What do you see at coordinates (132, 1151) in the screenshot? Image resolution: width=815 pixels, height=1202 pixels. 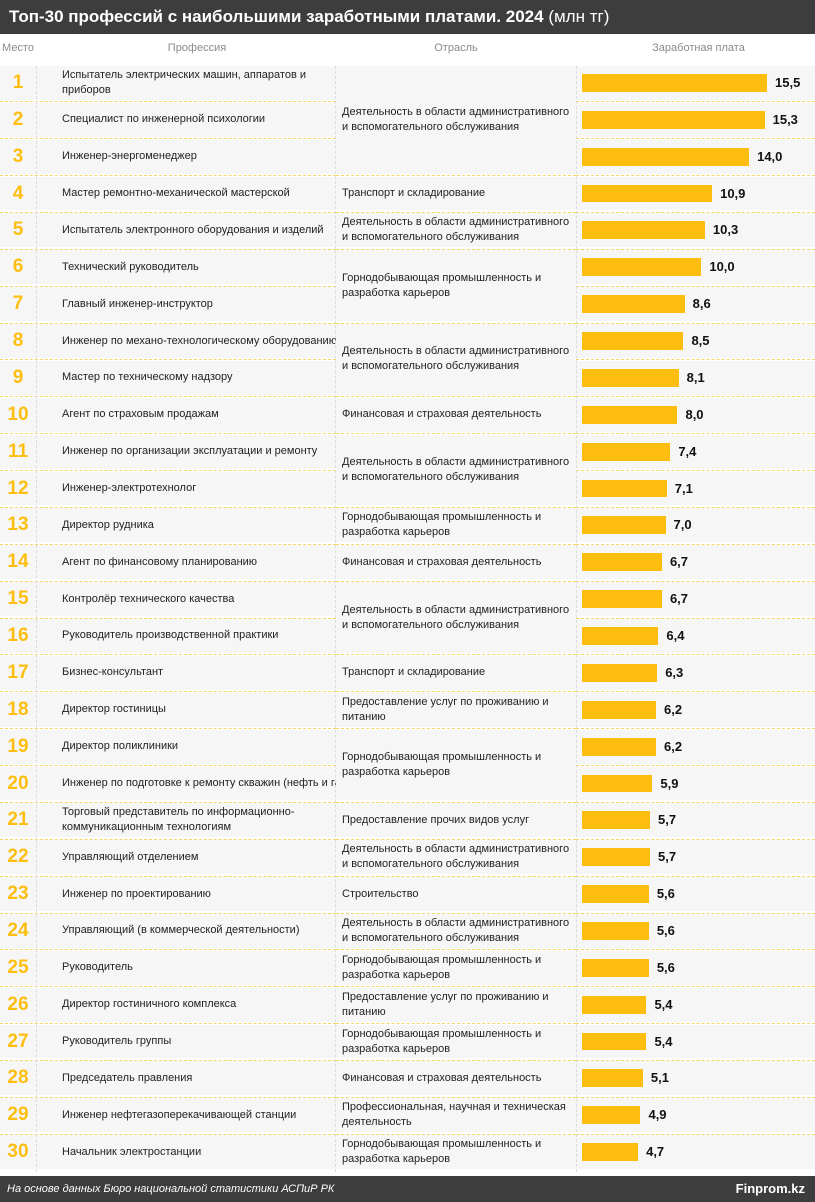 I see `profession-name: Начальник электростанции` at bounding box center [132, 1151].